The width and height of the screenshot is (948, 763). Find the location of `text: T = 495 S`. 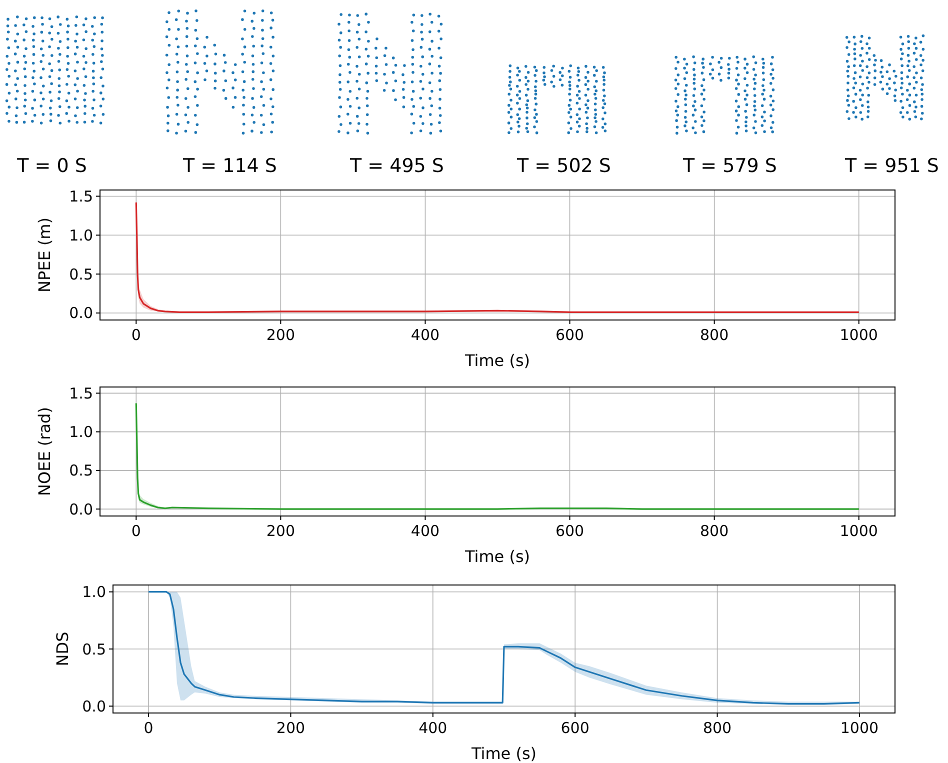

text: T = 495 S is located at coordinates (396, 166).